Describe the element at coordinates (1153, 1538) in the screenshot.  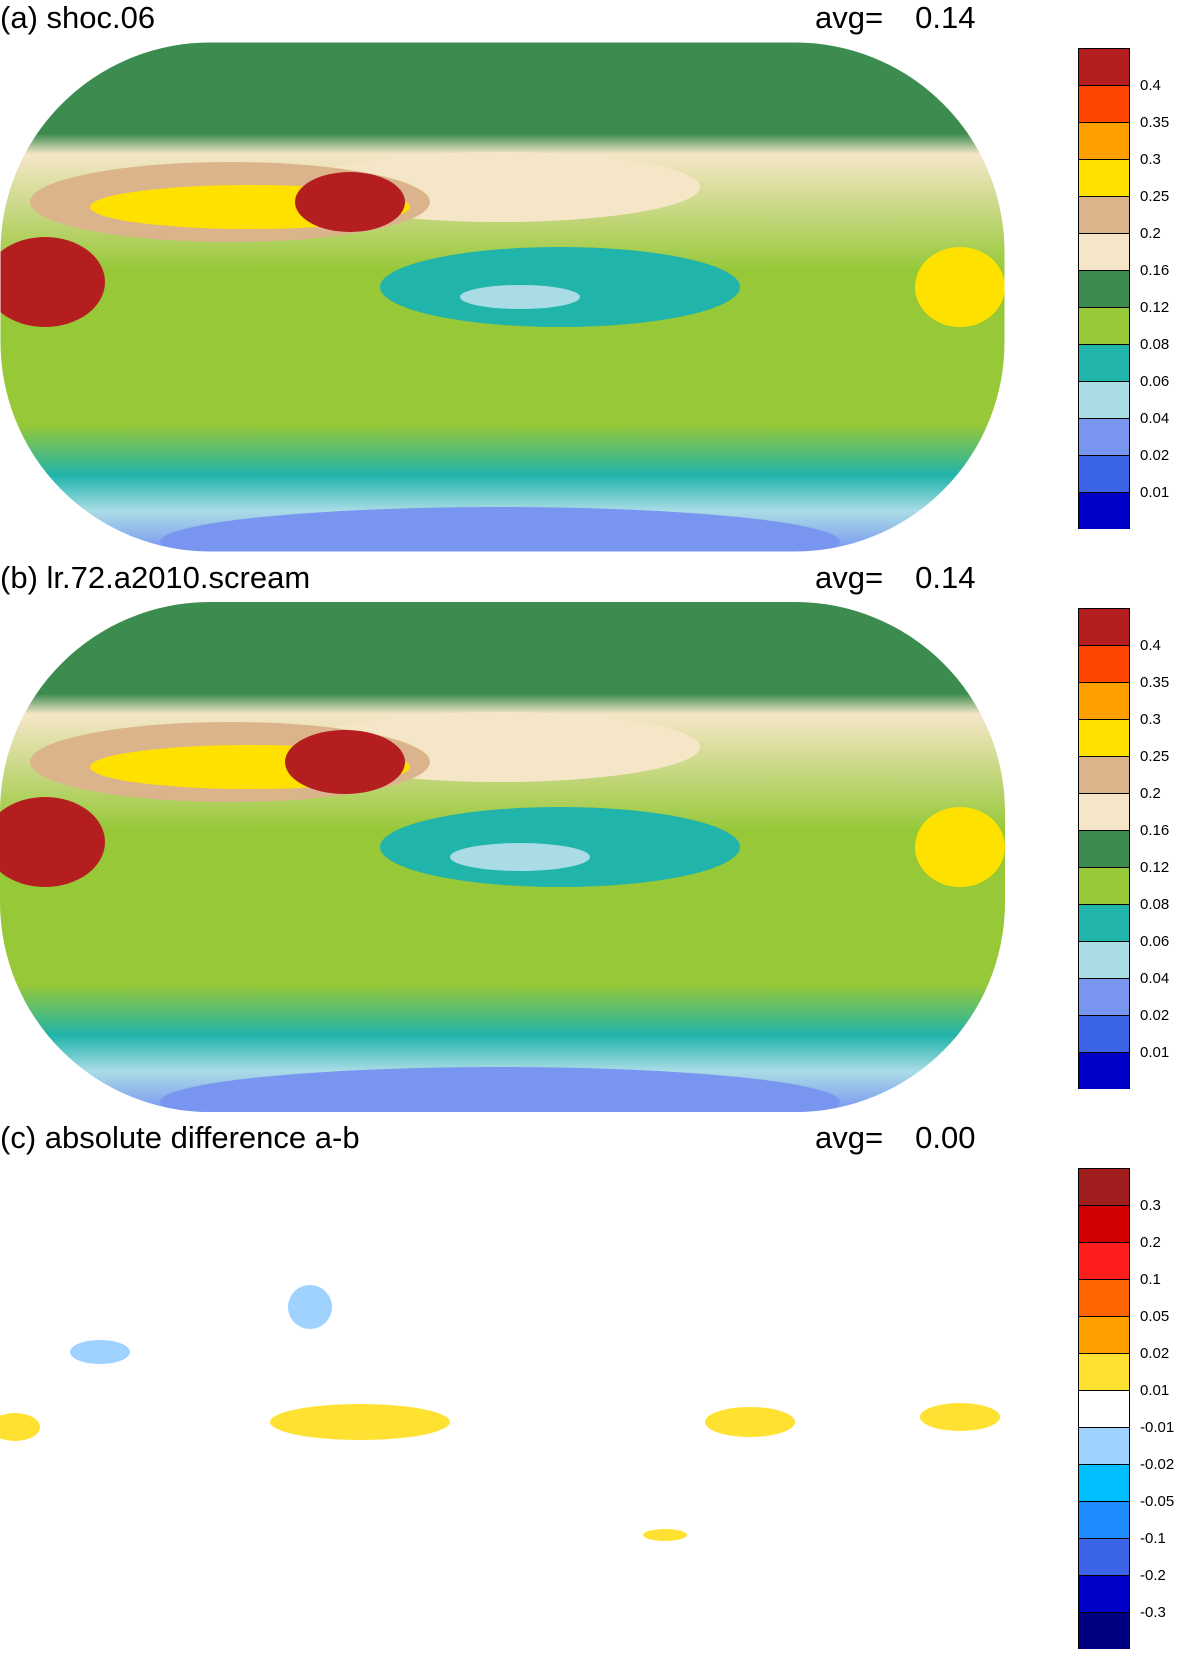
I see `colorbar-tick-label: -0.1` at that location.